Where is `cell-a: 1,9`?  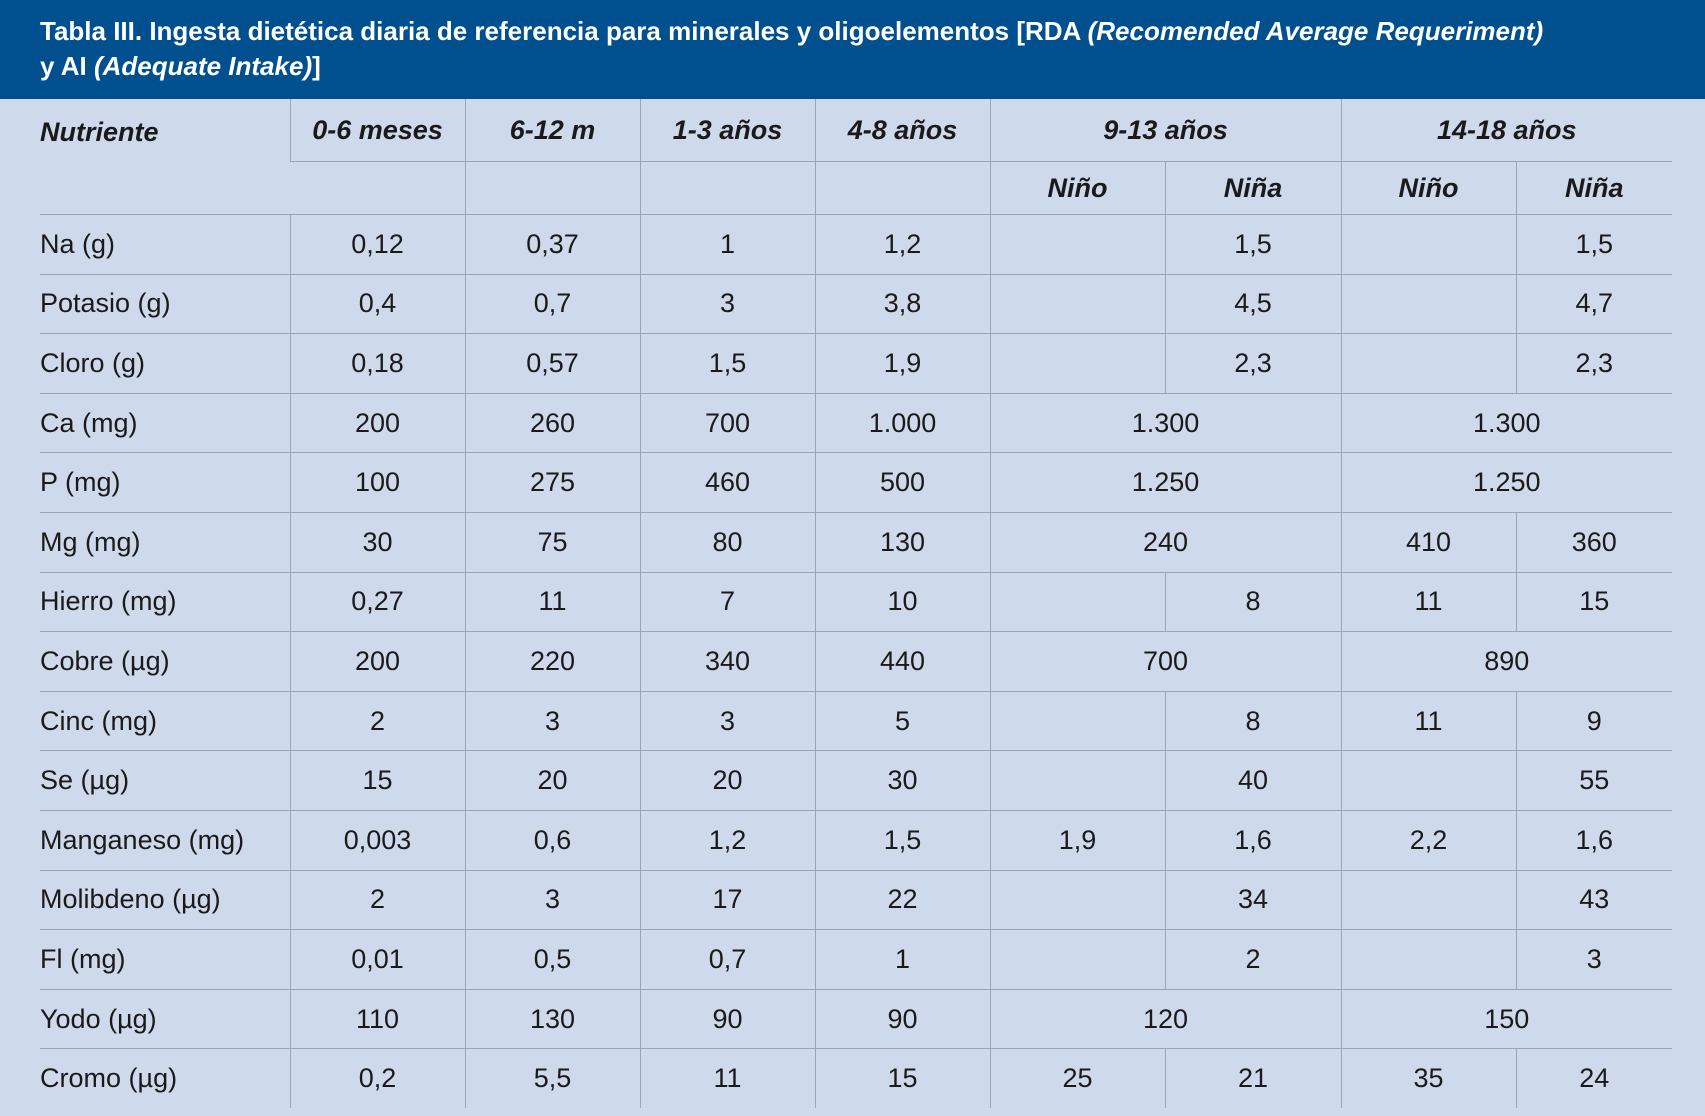
cell-a: 1,9 is located at coordinates (1077, 840).